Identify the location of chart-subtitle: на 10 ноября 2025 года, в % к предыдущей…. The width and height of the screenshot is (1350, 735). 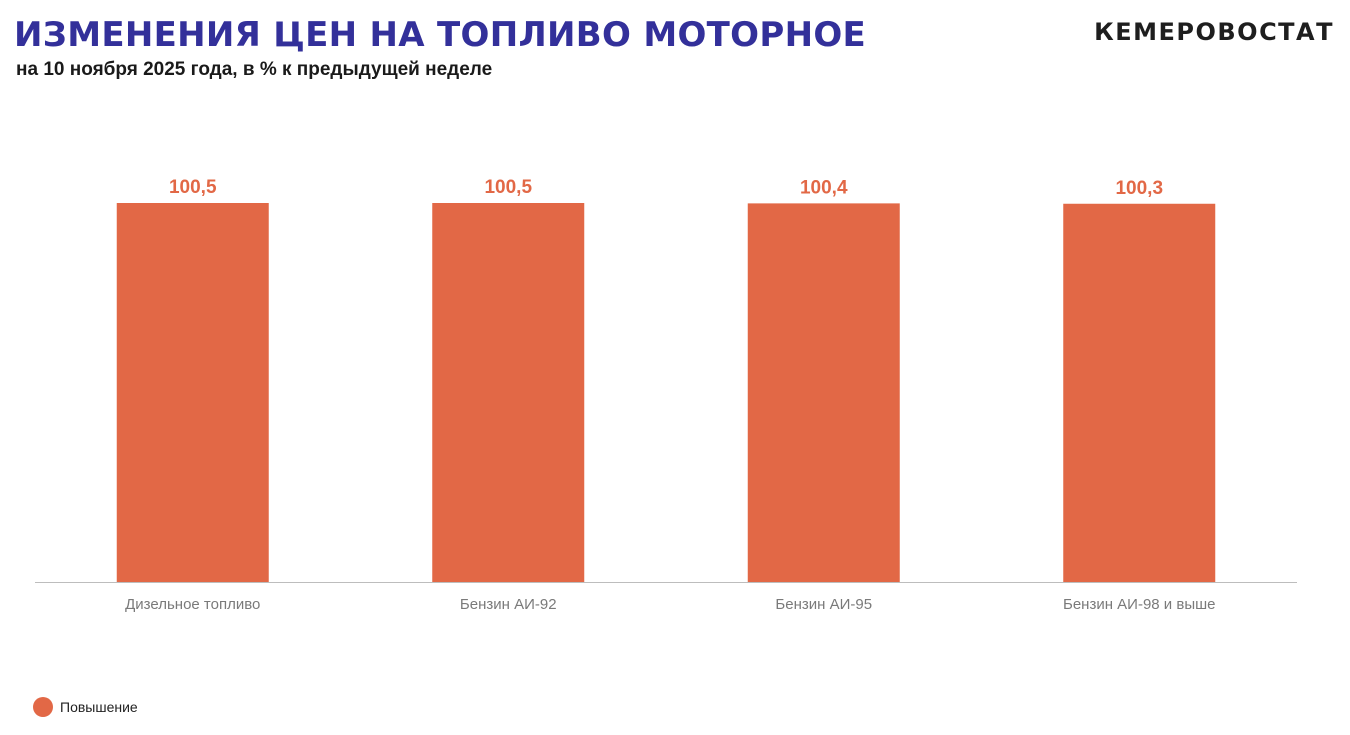
(254, 69).